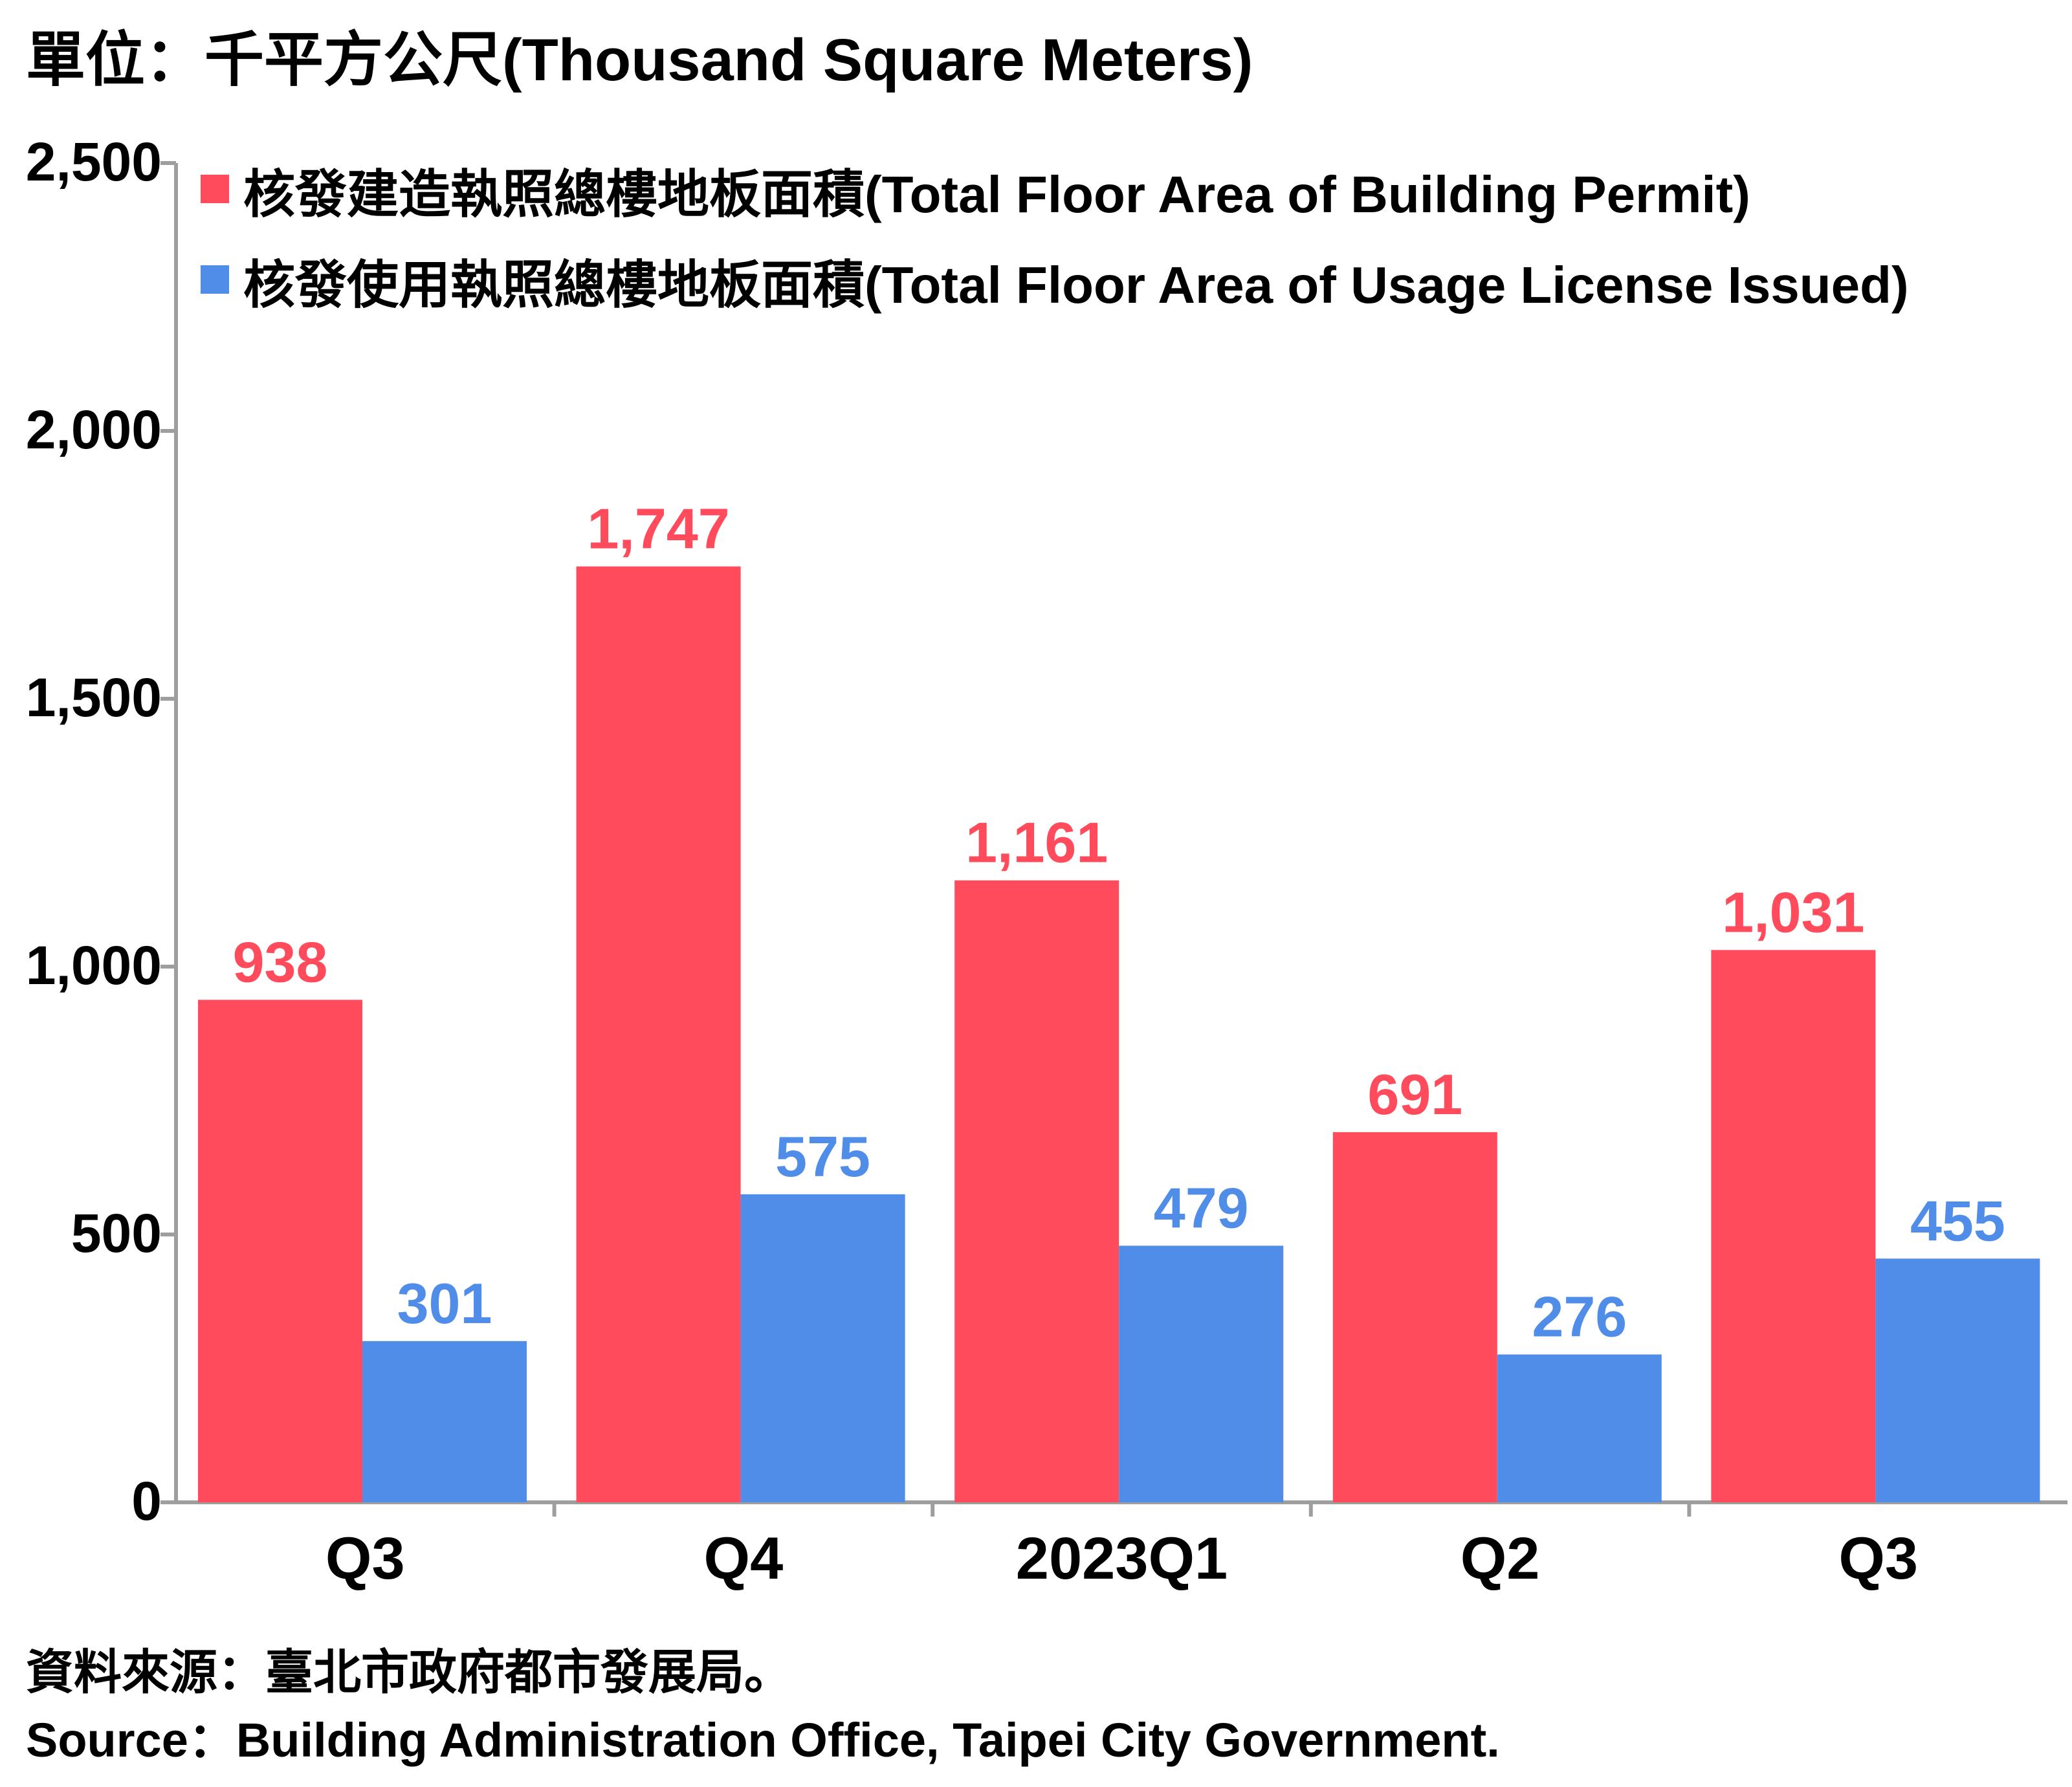  What do you see at coordinates (1793, 912) in the screenshot?
I see `permit-value-label-4: 1,031` at bounding box center [1793, 912].